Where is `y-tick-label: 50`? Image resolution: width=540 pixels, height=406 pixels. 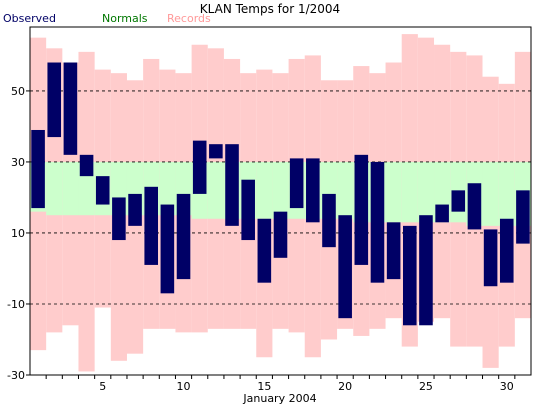 y-tick-label: 50 is located at coordinates (18, 91).